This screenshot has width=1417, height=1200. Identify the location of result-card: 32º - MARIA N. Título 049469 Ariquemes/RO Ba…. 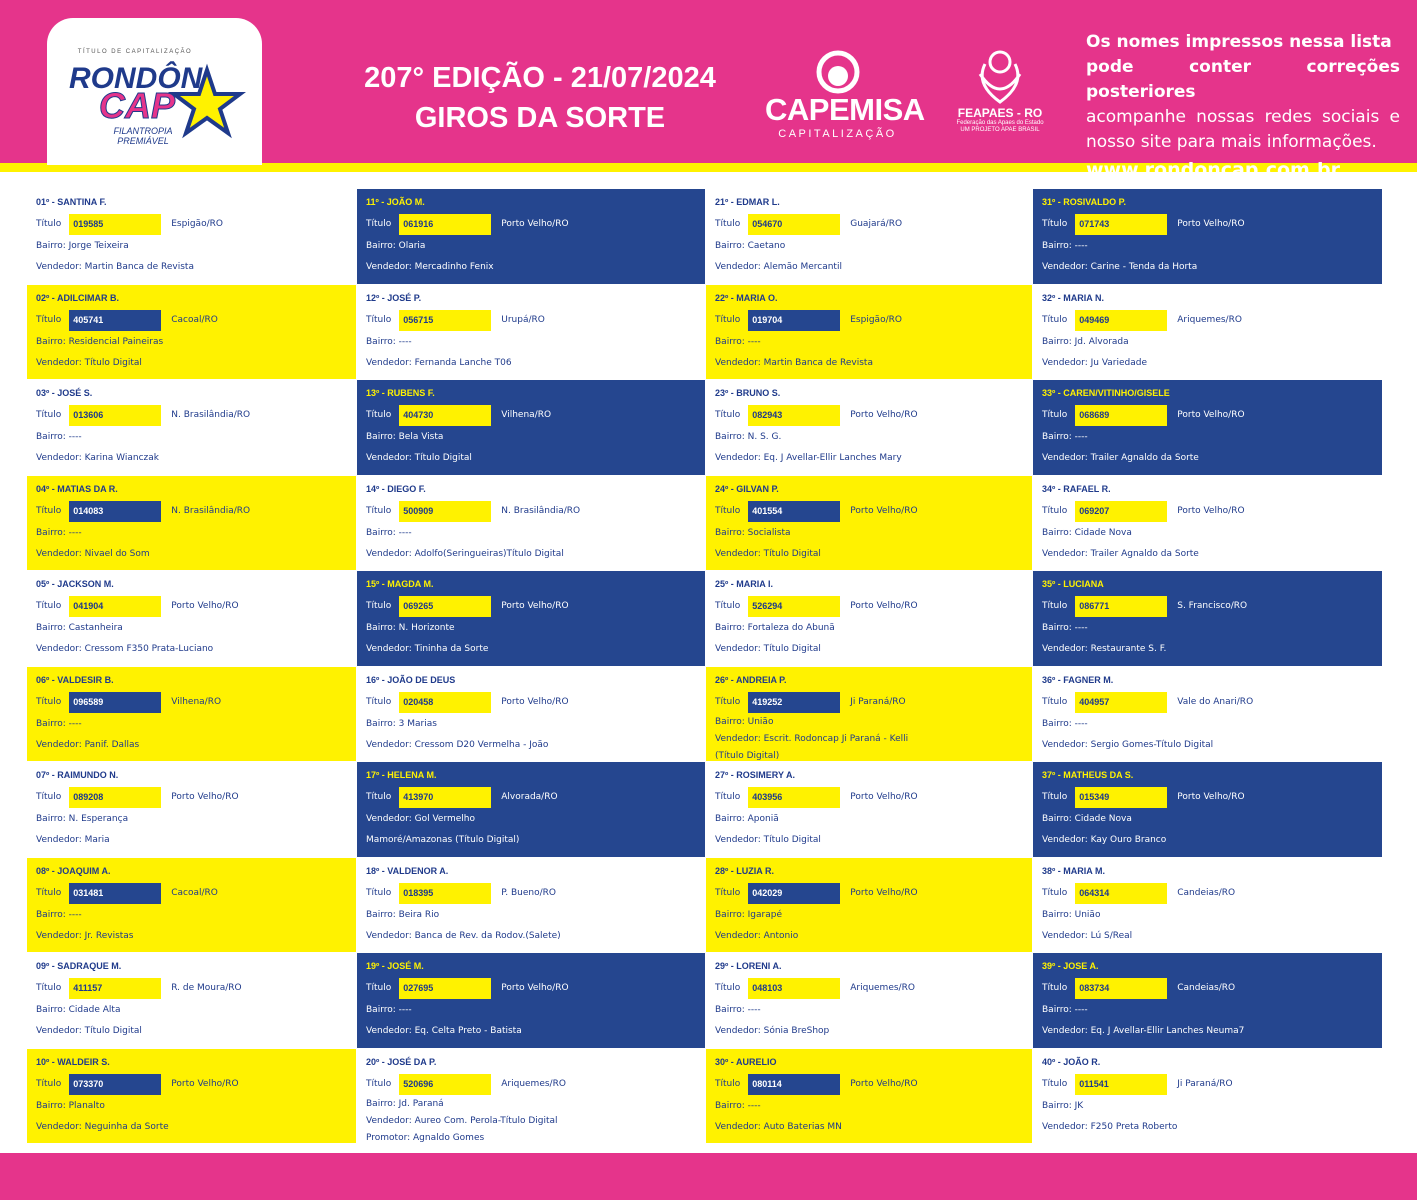
(1207, 332).